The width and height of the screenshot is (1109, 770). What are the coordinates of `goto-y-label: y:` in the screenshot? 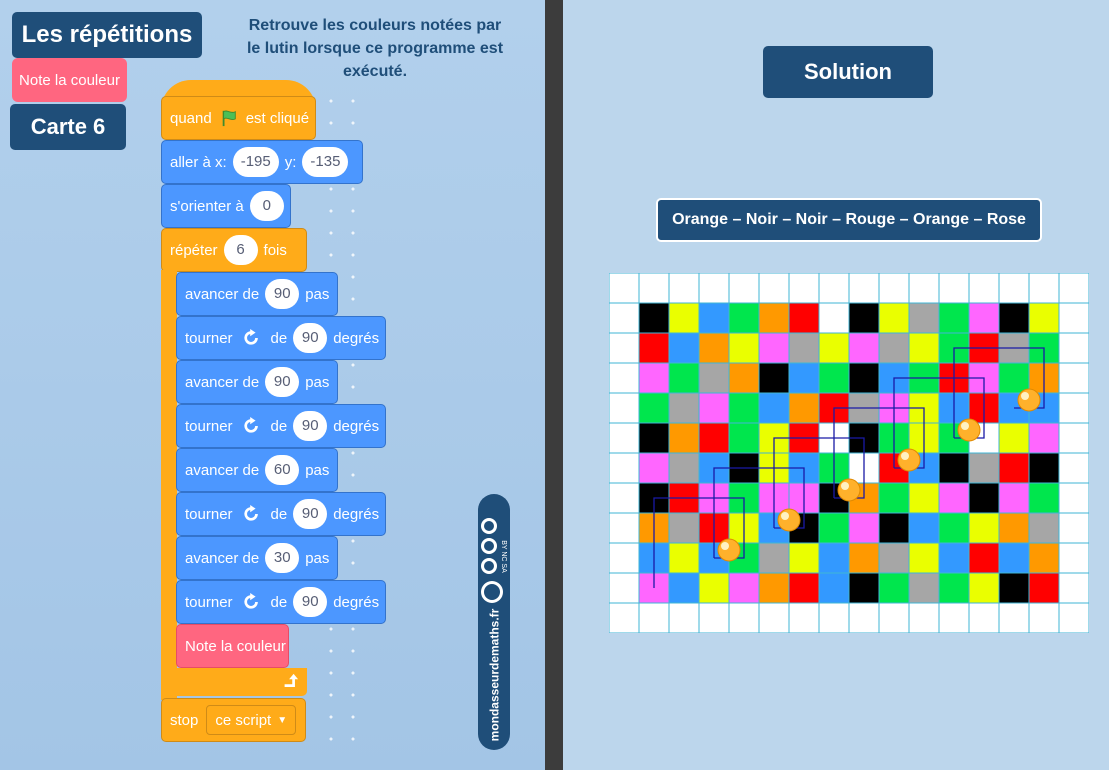 It's located at (290, 162).